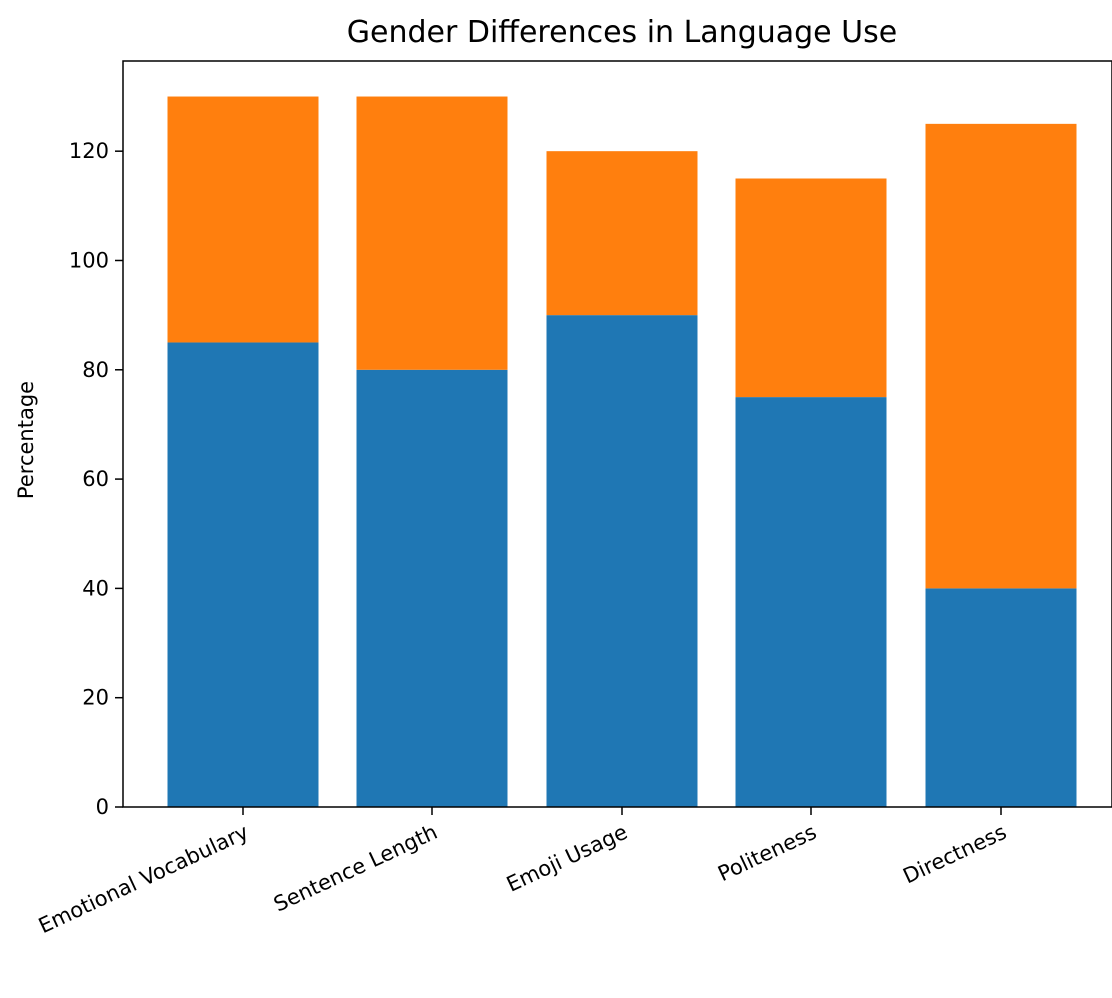 This screenshot has height=998, width=1112. Describe the element at coordinates (767, 853) in the screenshot. I see `x-tick-label: Politeness` at that location.